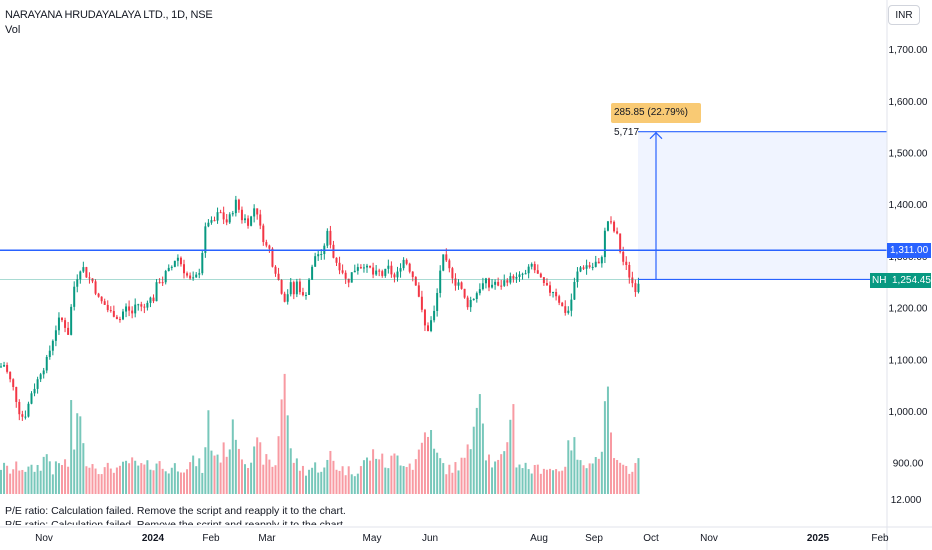  What do you see at coordinates (109, 15) in the screenshot?
I see `symbol-title: NARAYANA HRUDAYALAYA LTD., 1D, NSE` at bounding box center [109, 15].